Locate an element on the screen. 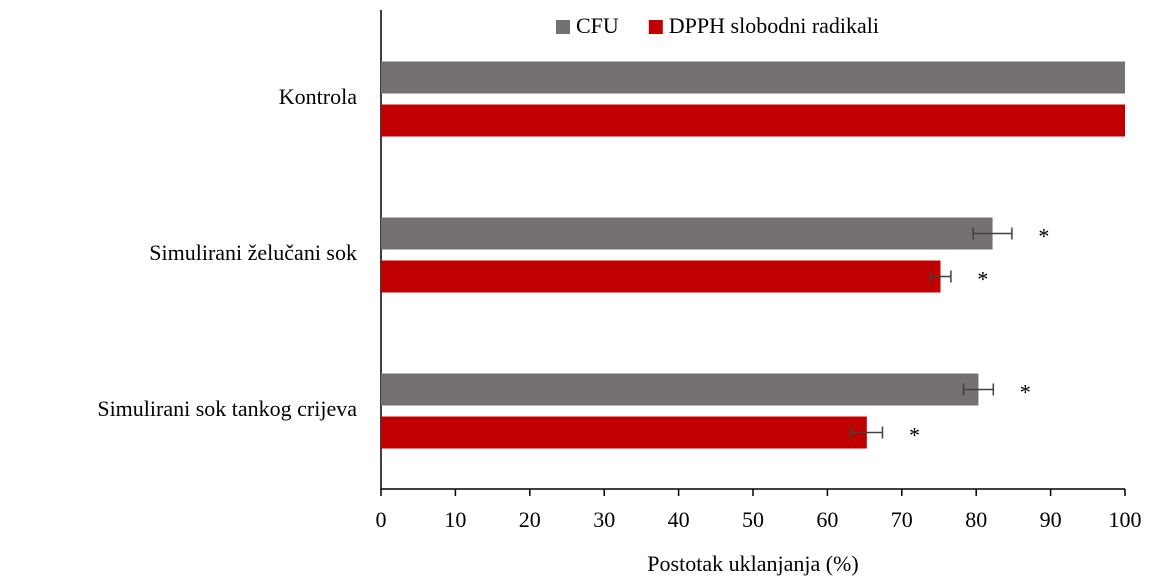 The width and height of the screenshot is (1151, 580). x-tick-label: 90 is located at coordinates (1051, 519).